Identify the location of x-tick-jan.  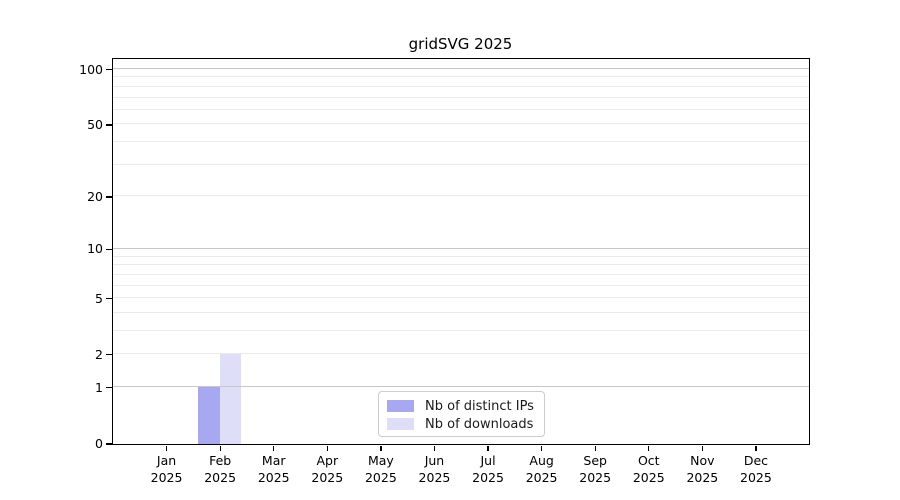
(166, 448).